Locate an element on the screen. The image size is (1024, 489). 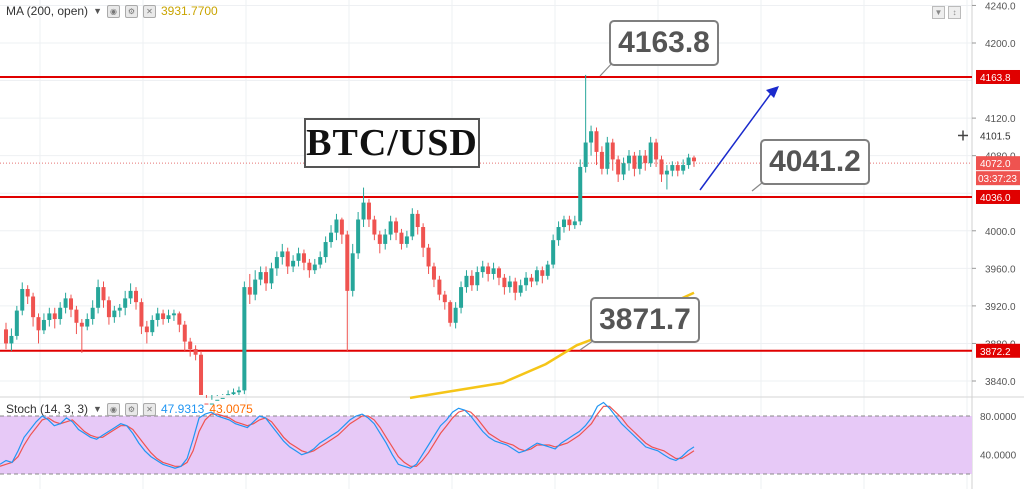
last-price-tag: 4072.0 is located at coordinates (998, 163).